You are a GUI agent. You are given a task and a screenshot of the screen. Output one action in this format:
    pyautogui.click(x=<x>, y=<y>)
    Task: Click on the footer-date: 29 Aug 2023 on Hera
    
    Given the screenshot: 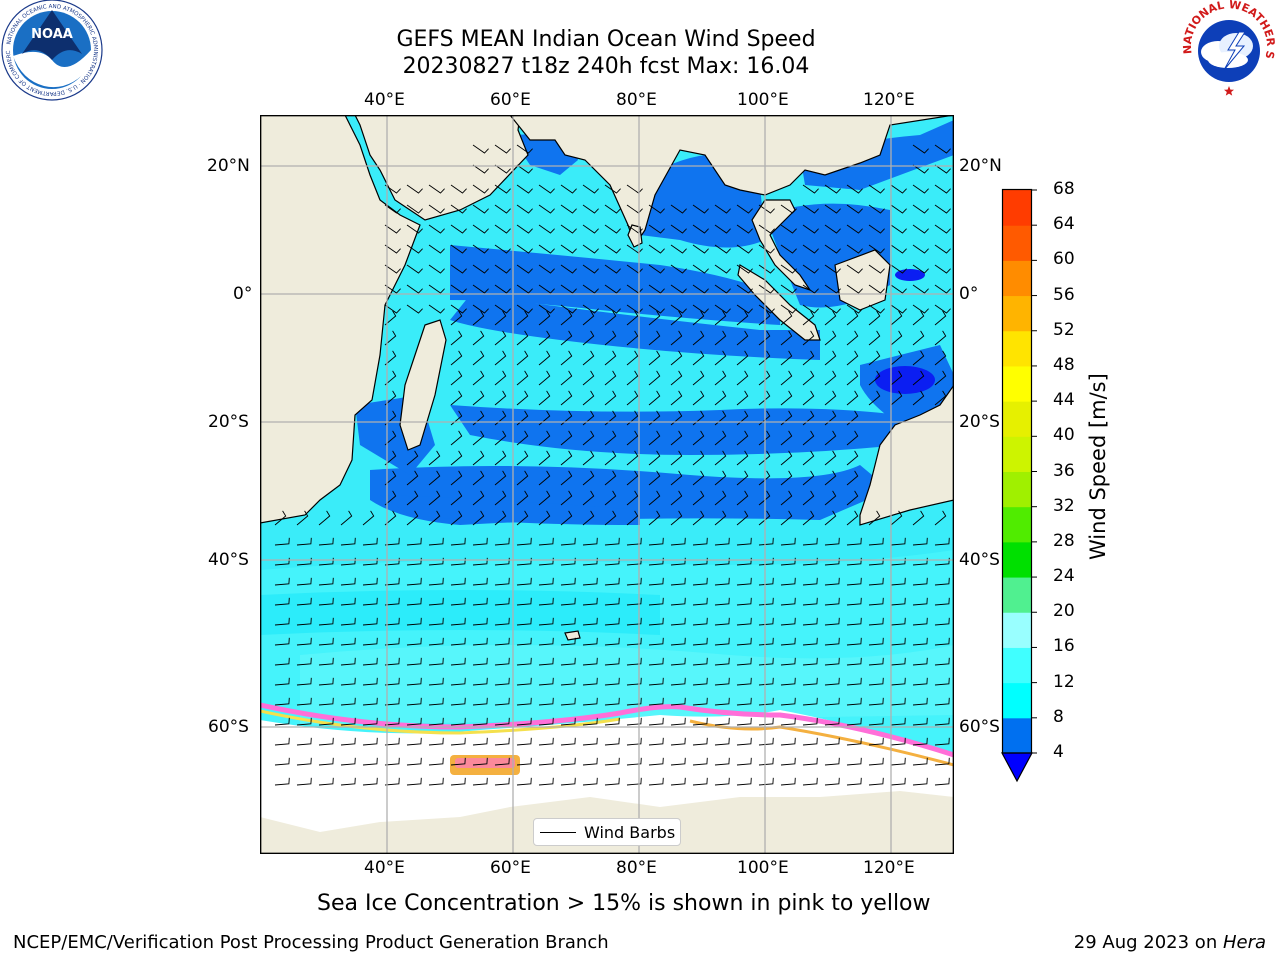 What is the action you would take?
    pyautogui.click(x=1170, y=942)
    